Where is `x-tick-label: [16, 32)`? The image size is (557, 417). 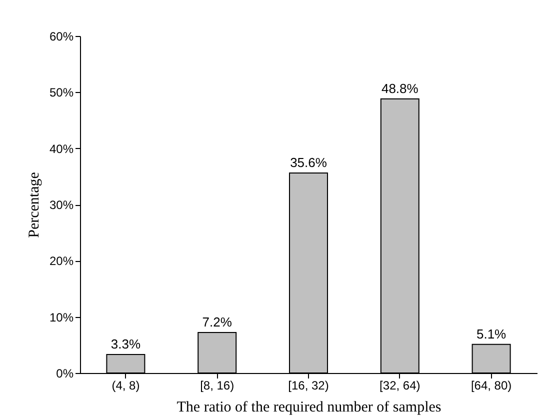 x-tick-label: [16, 32) is located at coordinates (308, 385).